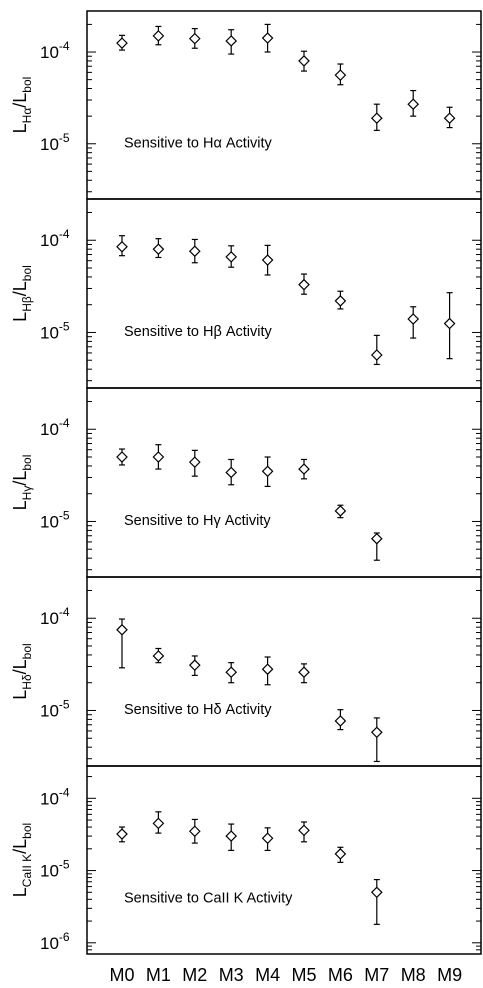 This screenshot has height=988, width=483. Describe the element at coordinates (55, 941) in the screenshot. I see `y-tick-label: 10⁻⁶` at that location.